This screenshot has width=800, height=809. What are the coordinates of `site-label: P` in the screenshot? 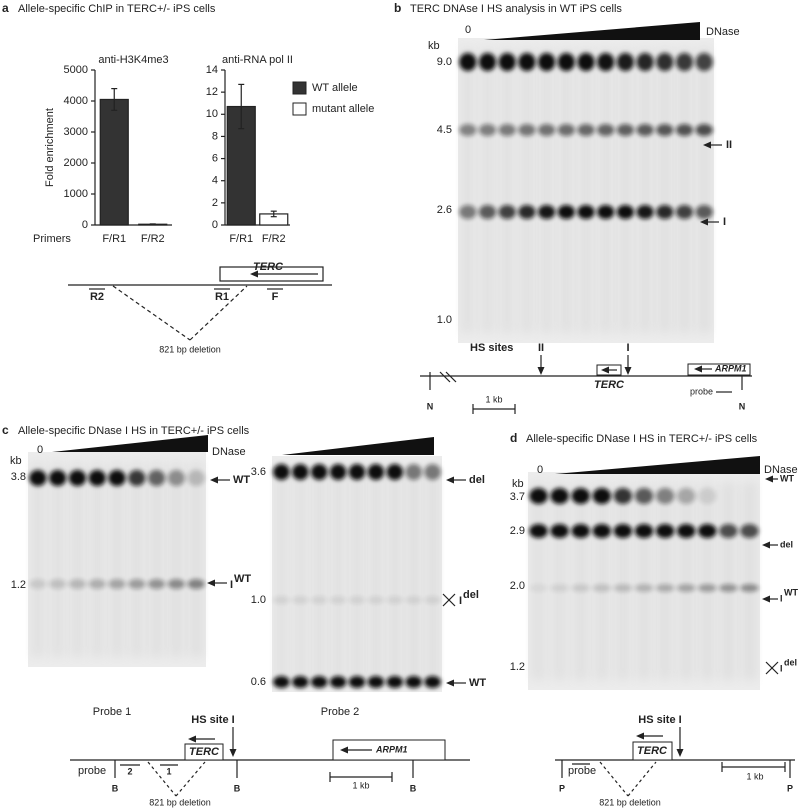 It's located at (562, 788).